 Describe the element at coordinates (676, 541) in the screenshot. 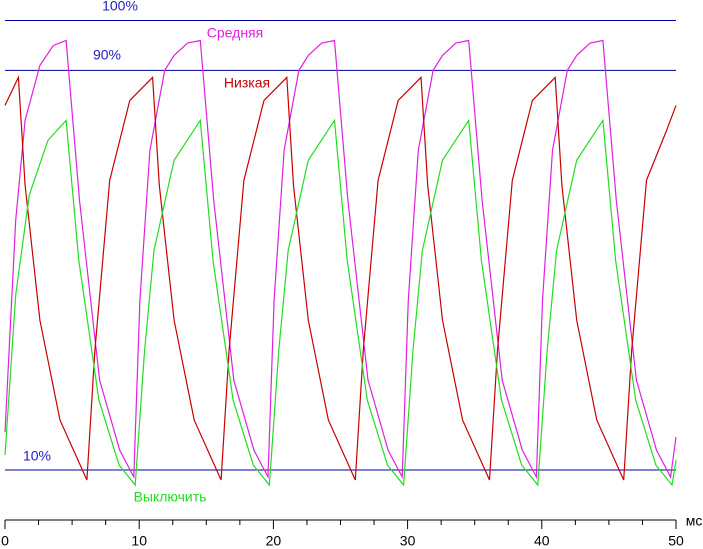

I see `x-tick-label: 50` at that location.